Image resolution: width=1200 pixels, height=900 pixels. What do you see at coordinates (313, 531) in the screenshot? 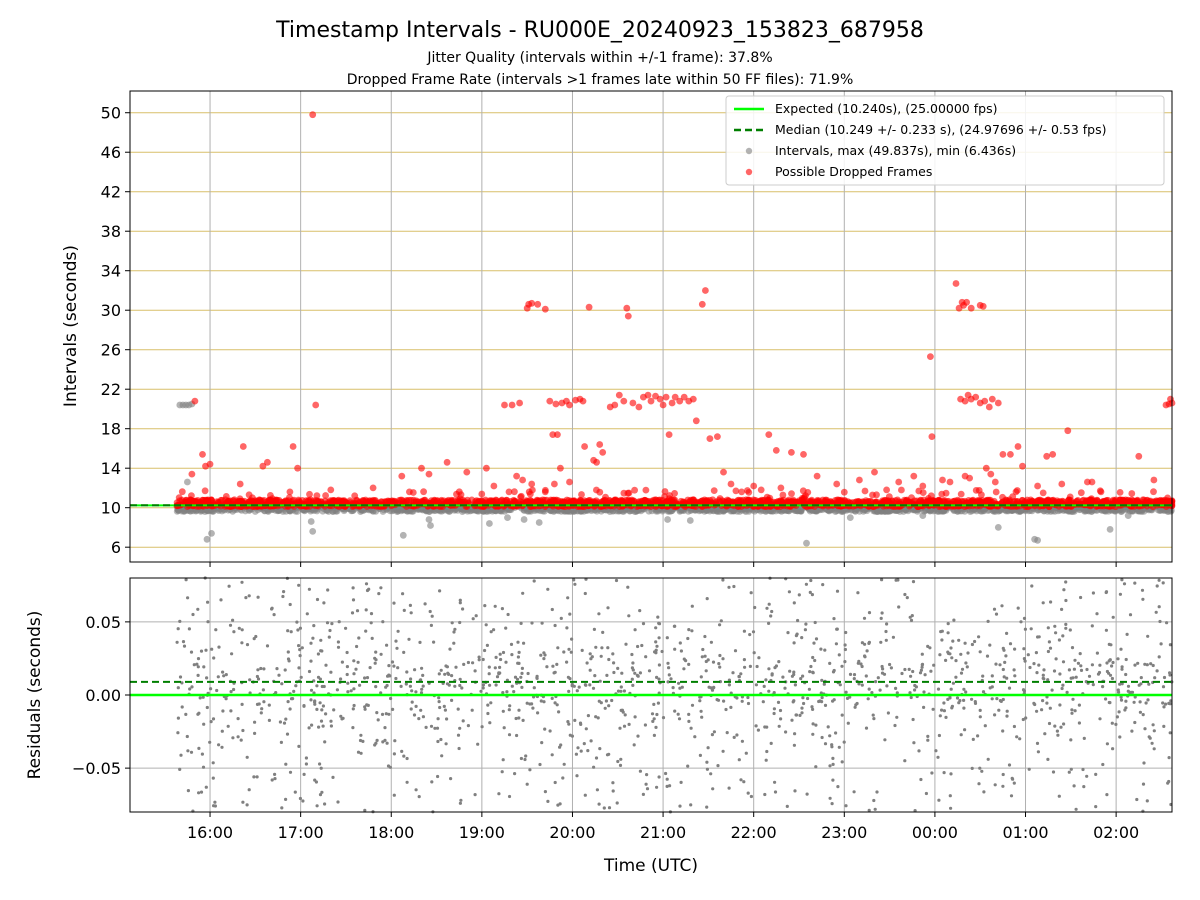
I see `interval-point` at bounding box center [313, 531].